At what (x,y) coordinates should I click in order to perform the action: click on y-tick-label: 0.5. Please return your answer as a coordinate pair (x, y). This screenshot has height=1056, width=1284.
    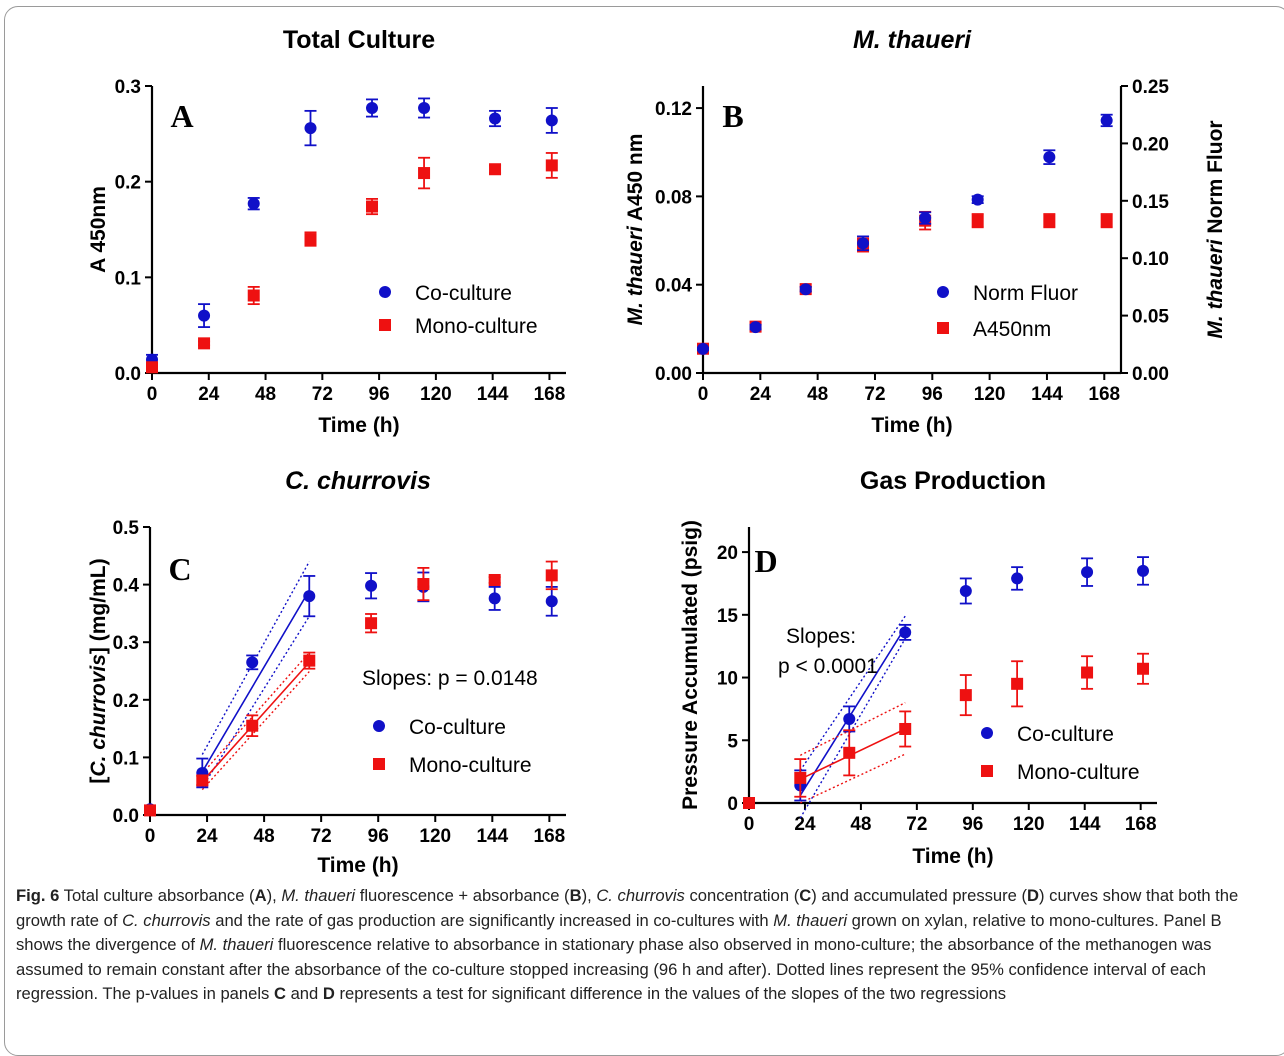
    Looking at the image, I should click on (126, 528).